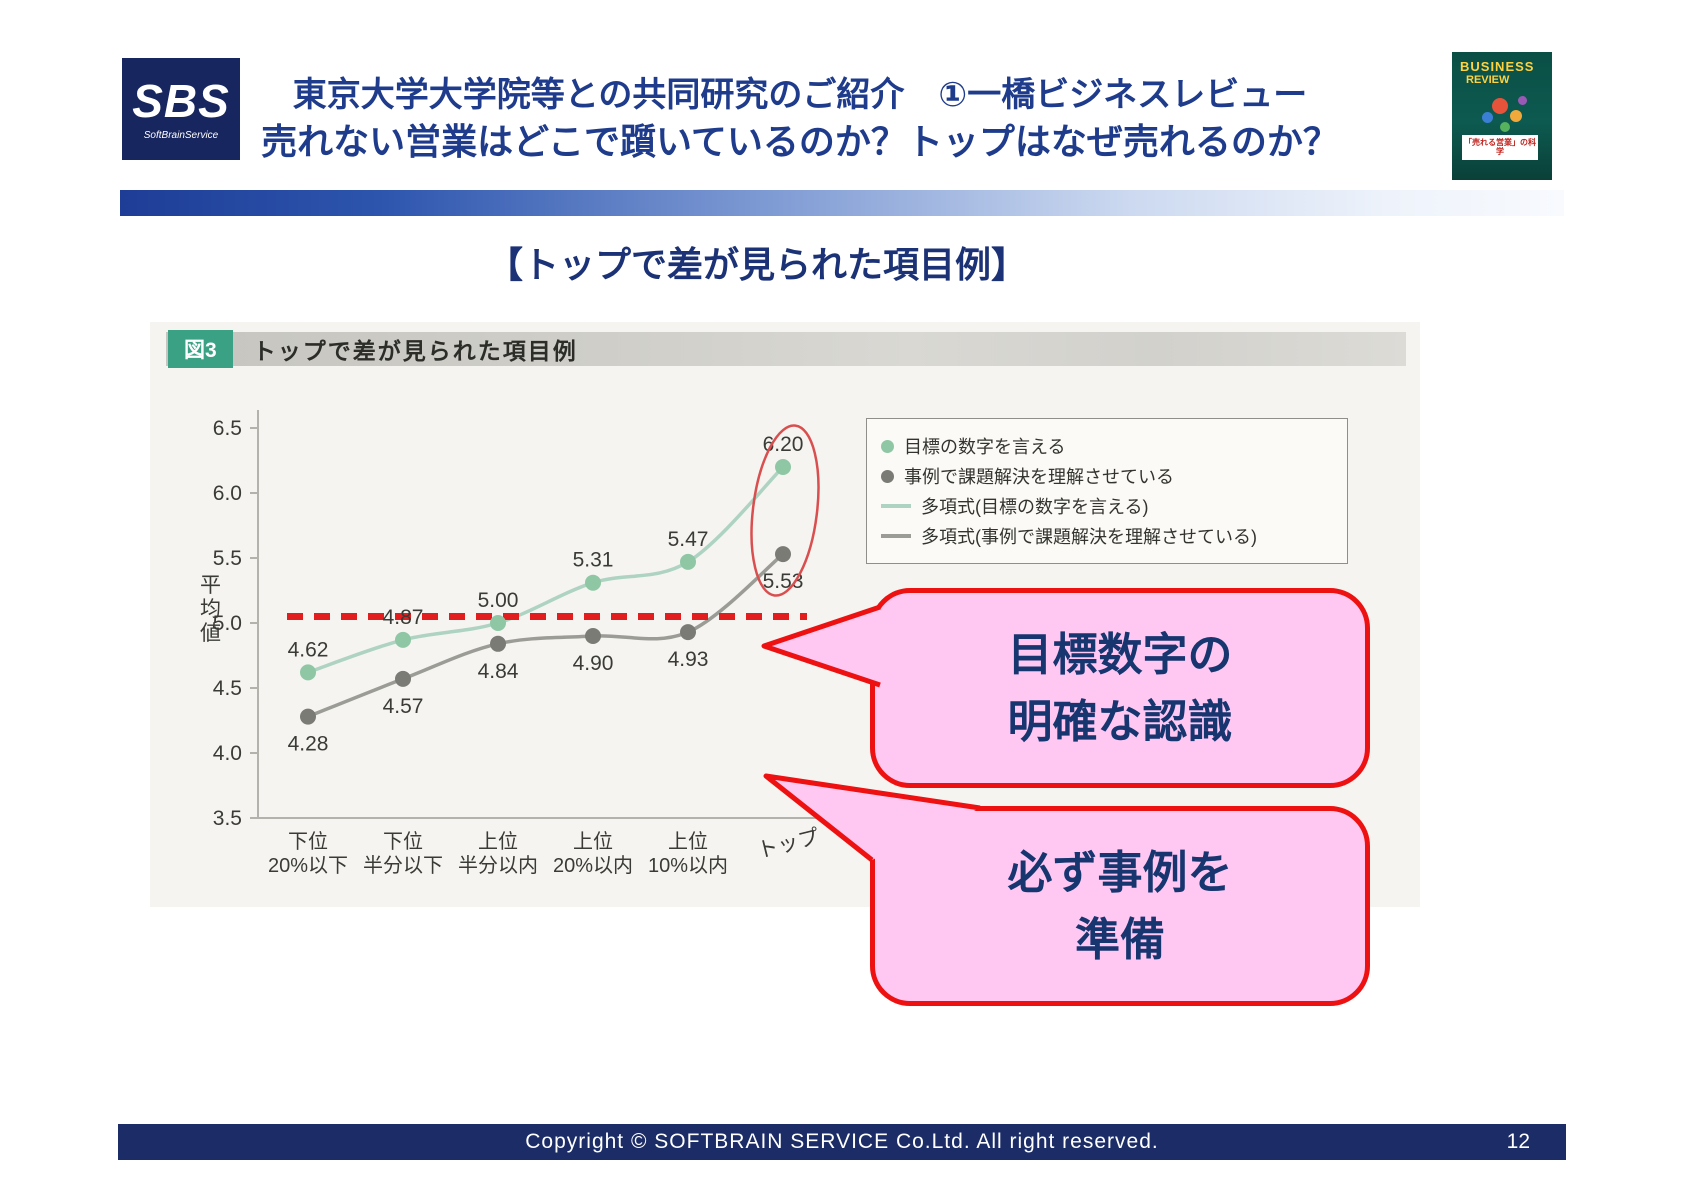 The width and height of the screenshot is (1684, 1191). What do you see at coordinates (308, 866) in the screenshot?
I see `svg-text: 20%以下` at bounding box center [308, 866].